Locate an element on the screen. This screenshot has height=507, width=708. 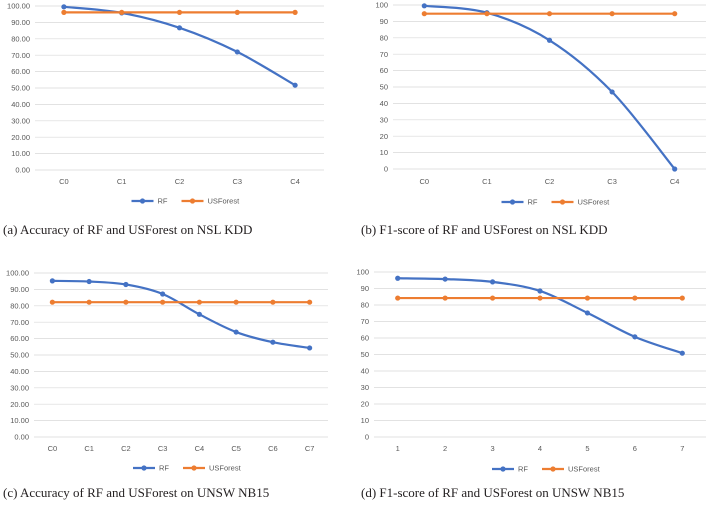
y-tick-label: 10 is located at coordinates (365, 420).